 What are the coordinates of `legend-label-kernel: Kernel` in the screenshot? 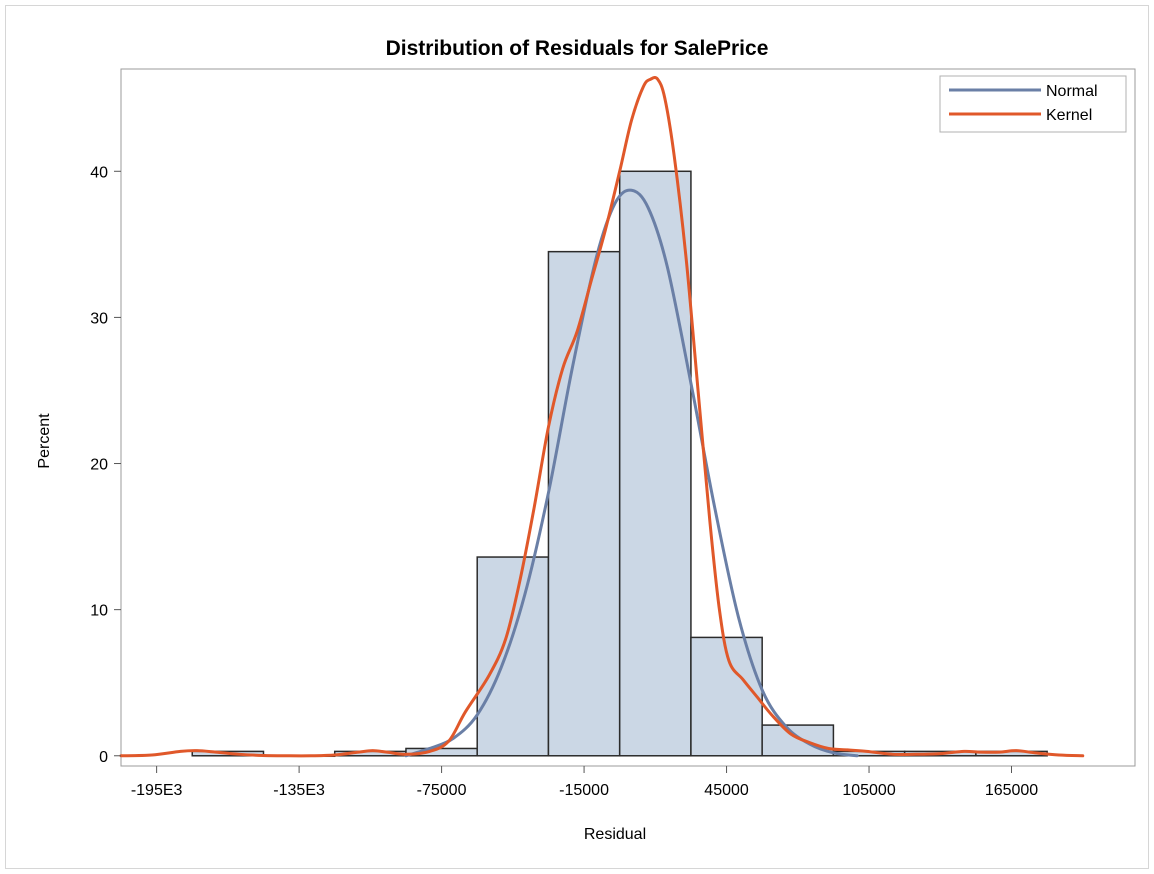 It's located at (1069, 115).